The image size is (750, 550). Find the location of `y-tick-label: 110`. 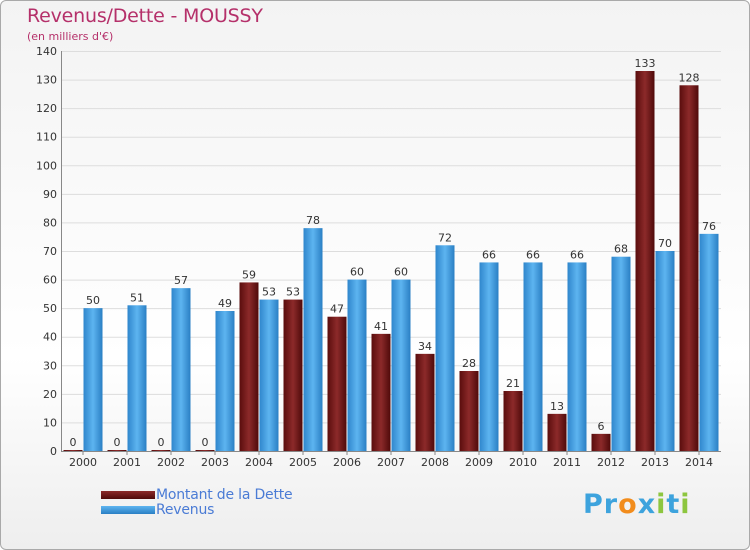

y-tick-label: 110 is located at coordinates (46, 137).